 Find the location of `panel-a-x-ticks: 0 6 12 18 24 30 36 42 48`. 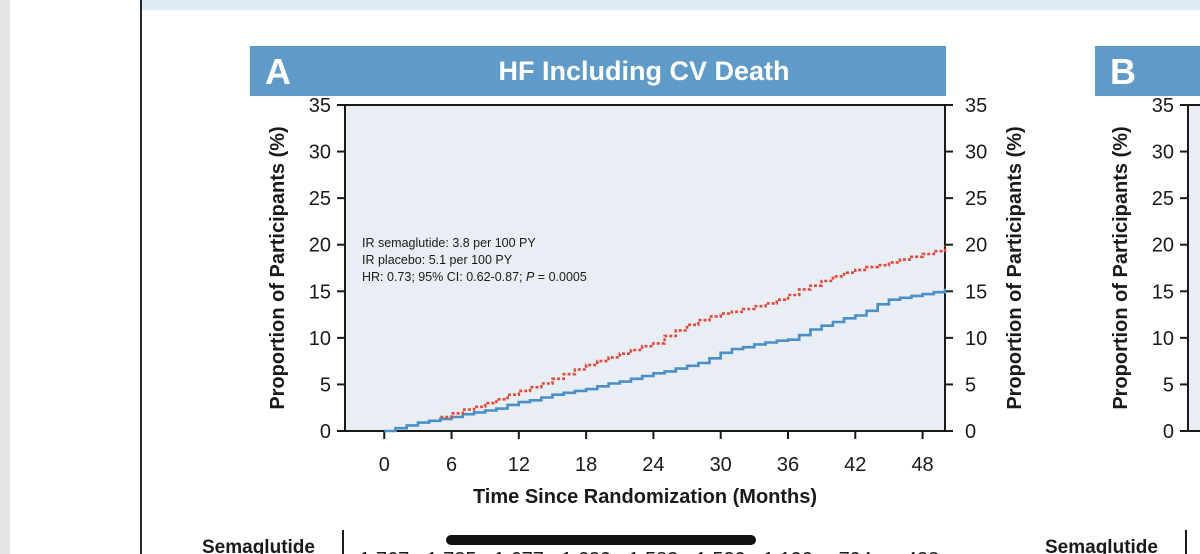

panel-a-x-ticks: 0 6 12 18 24 30 36 42 48 is located at coordinates (656, 453).